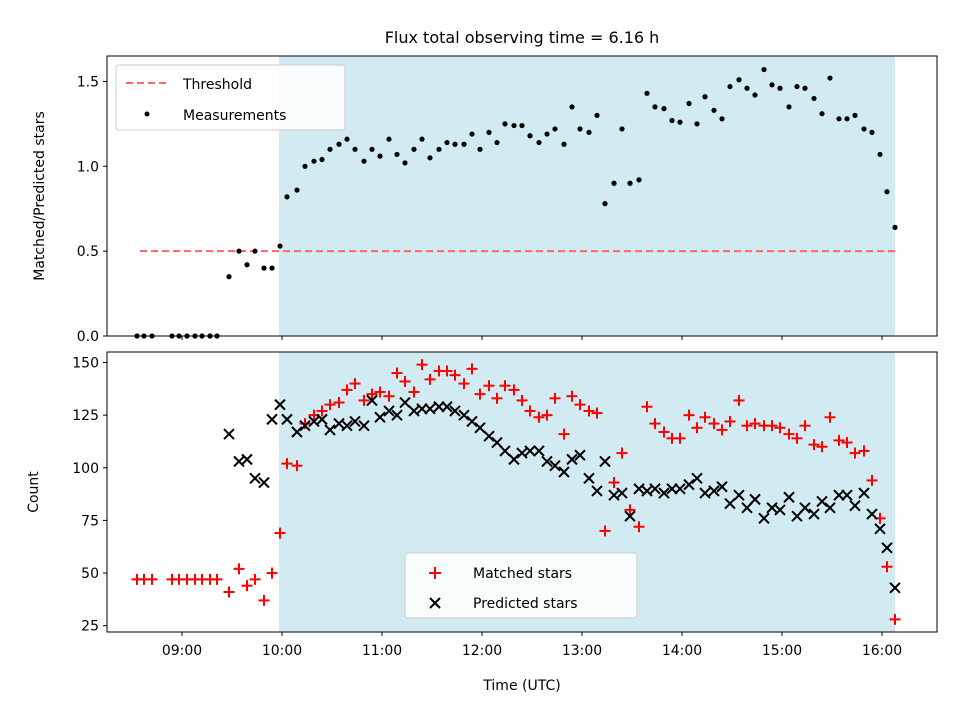  Describe the element at coordinates (85, 469) in the screenshot. I see `bottom-ytick-label: 100` at that location.